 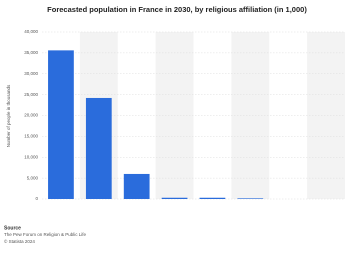 I want to click on copyright: © Statista 2024, so click(x=19, y=241).